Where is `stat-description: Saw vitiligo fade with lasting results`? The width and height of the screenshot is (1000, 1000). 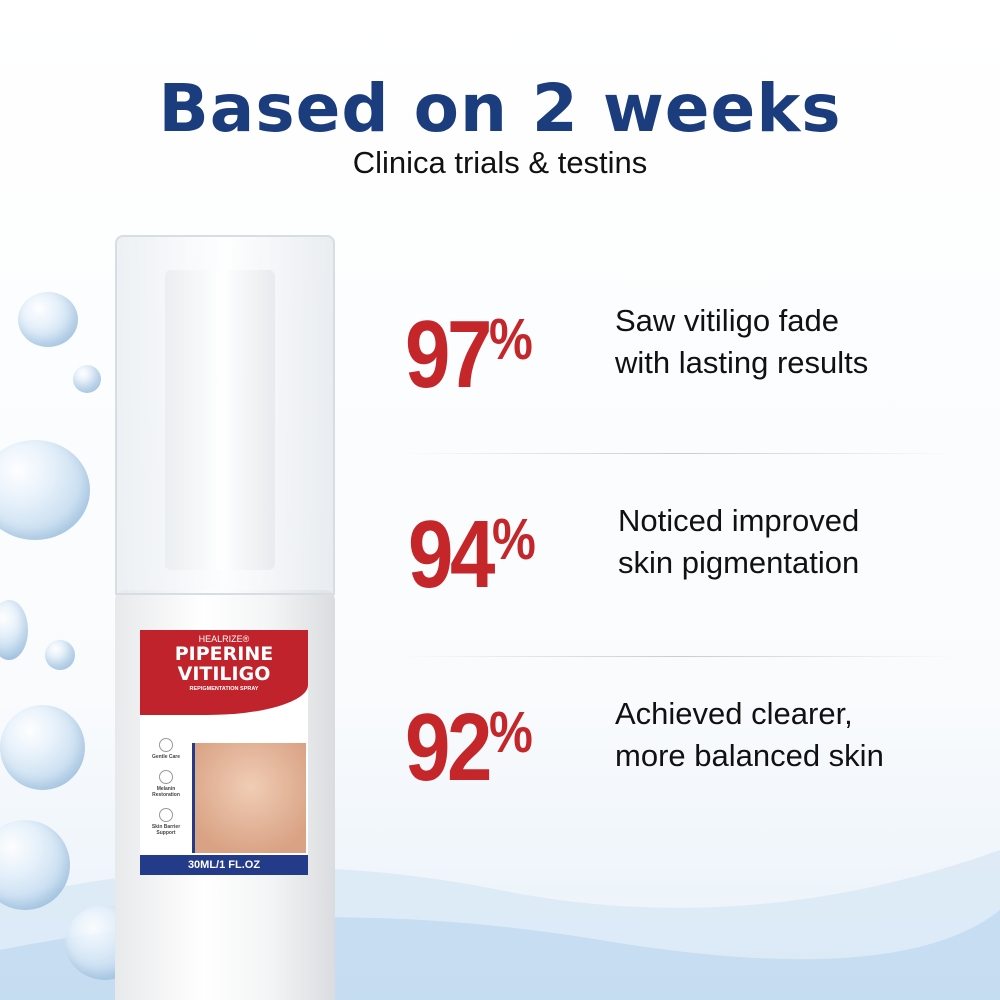 stat-description: Saw vitiligo fade with lasting results is located at coordinates (742, 341).